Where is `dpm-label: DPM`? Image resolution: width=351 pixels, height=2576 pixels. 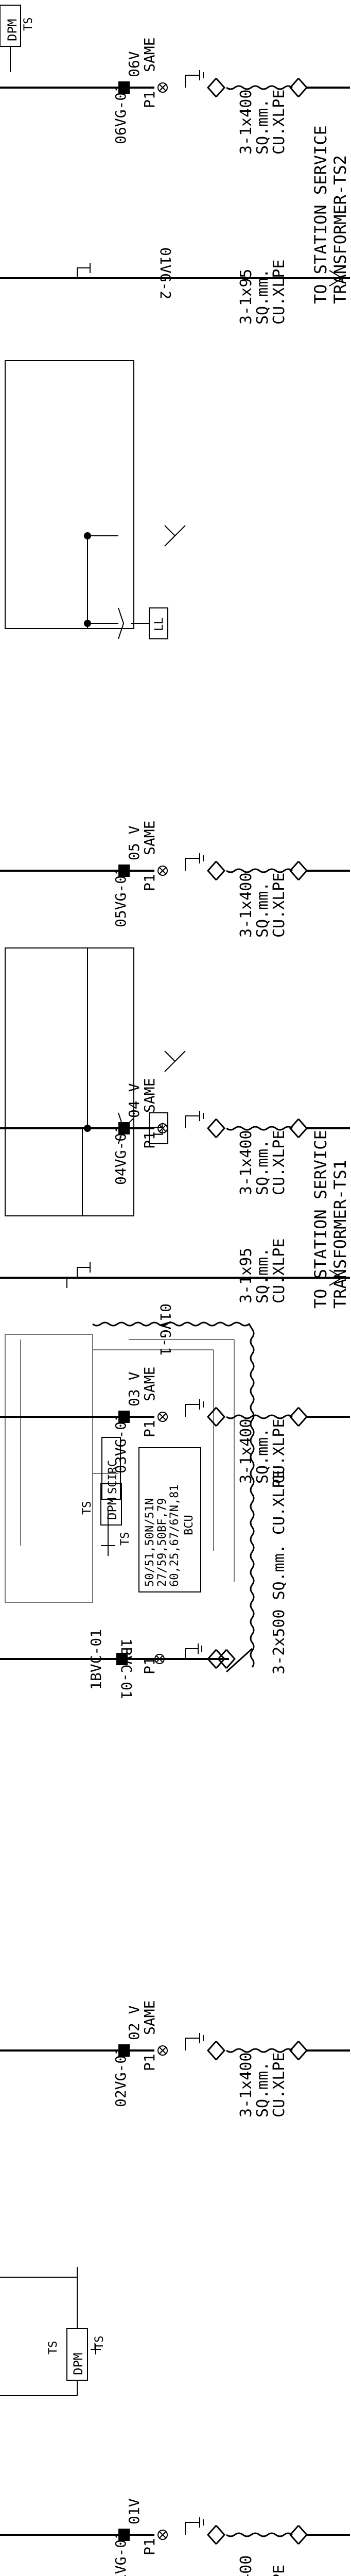 dpm-label: DPM is located at coordinates (112, 1509).